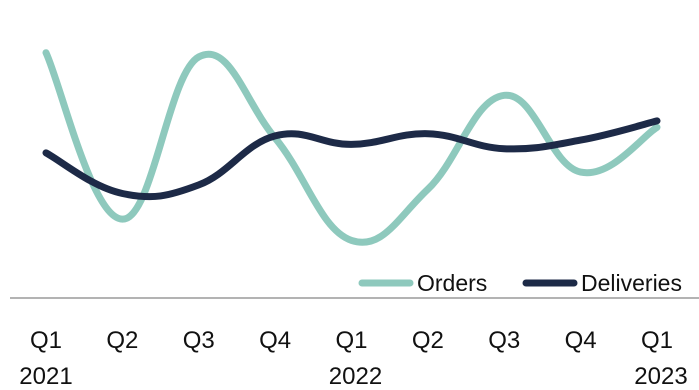 The width and height of the screenshot is (699, 390). Describe the element at coordinates (452, 283) in the screenshot. I see `legend-label-orders: Orders` at that location.